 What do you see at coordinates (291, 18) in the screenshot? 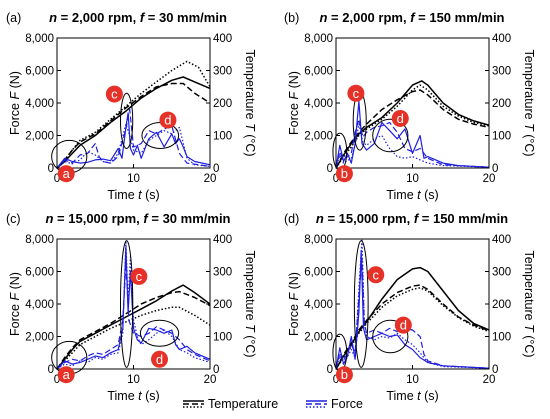
I see `panel-label: (b)` at bounding box center [291, 18].